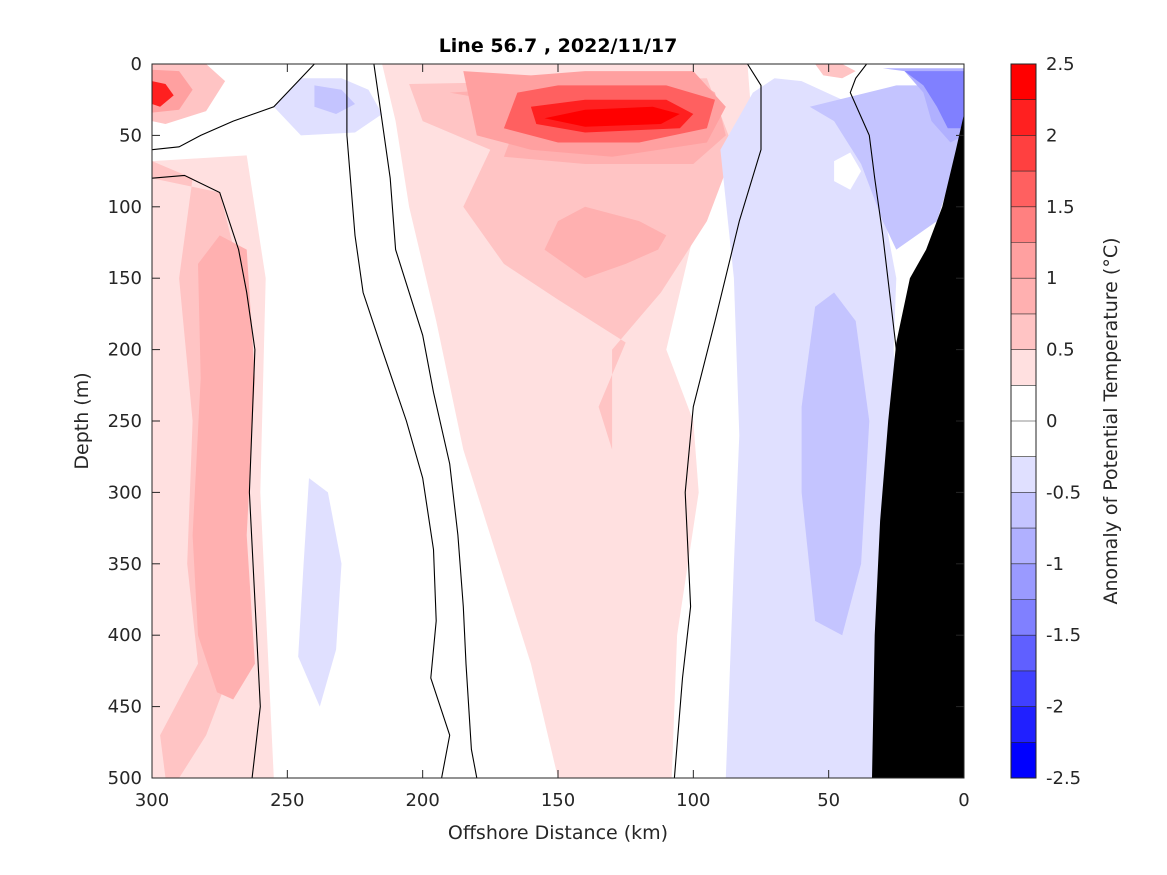 This screenshot has width=1167, height=875. I want to click on seafloor-polygon, so click(918, 446).